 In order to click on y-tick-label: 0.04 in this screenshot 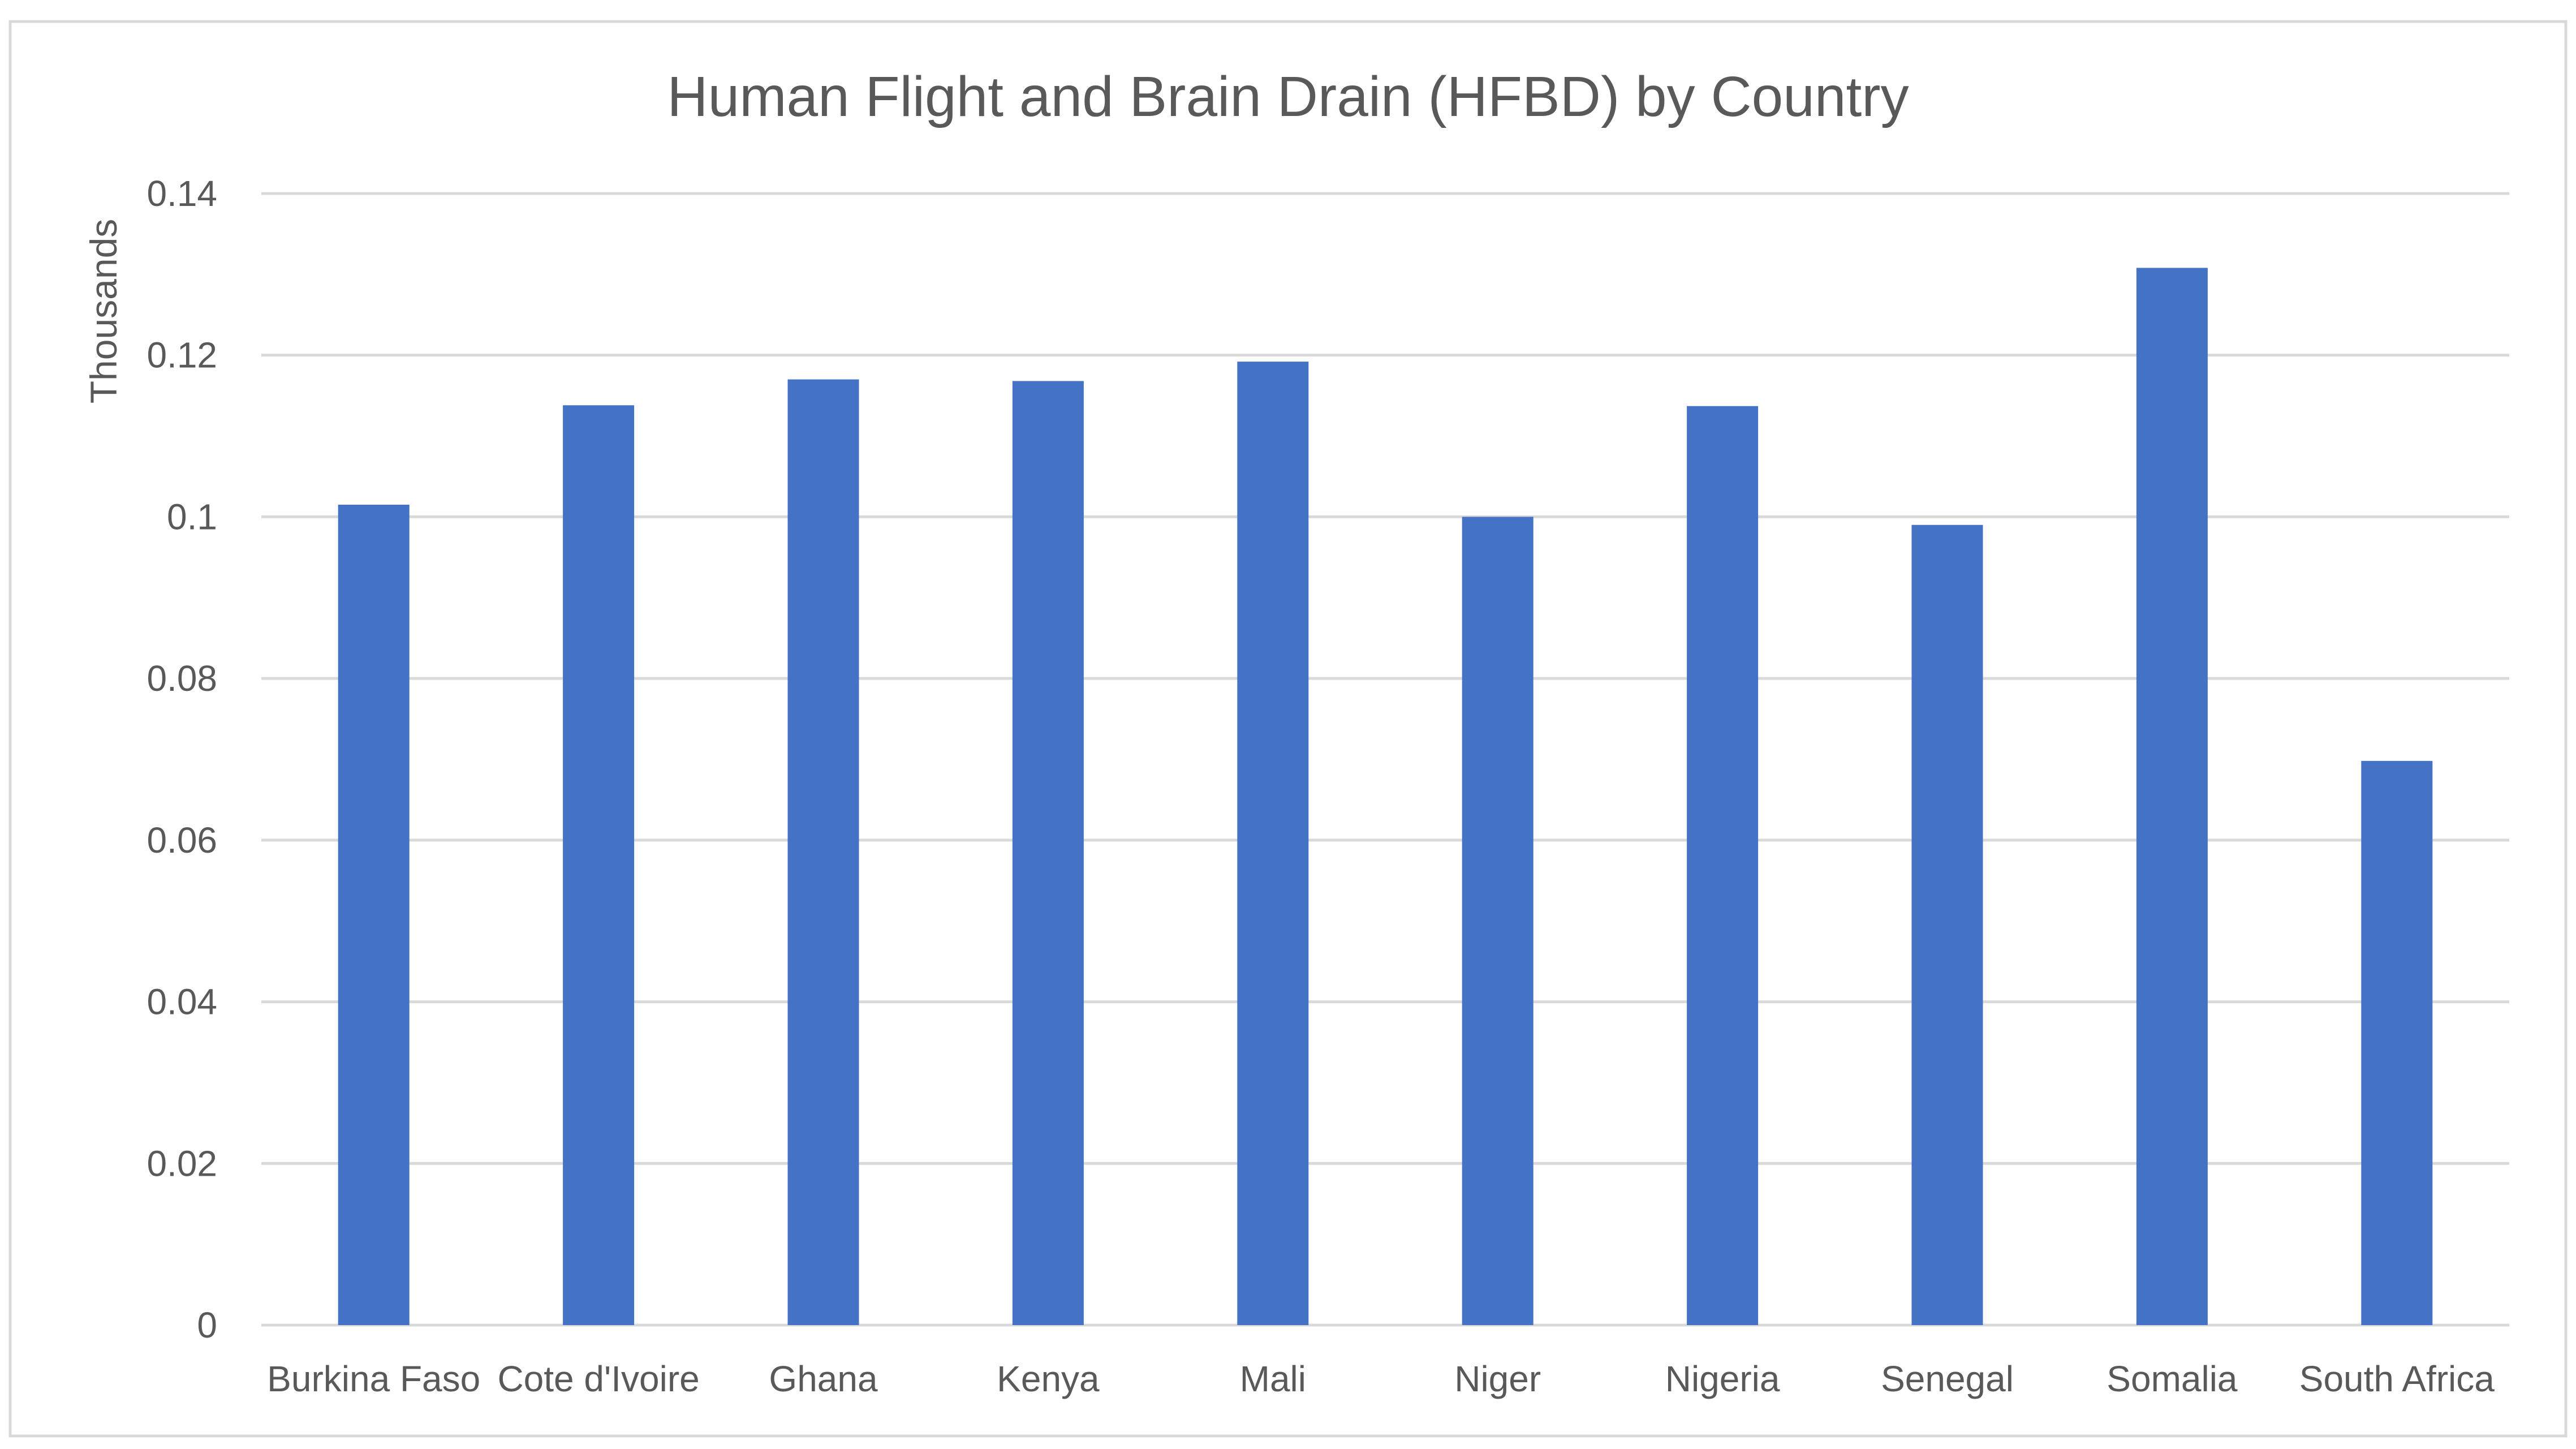, I will do `click(182, 1002)`.